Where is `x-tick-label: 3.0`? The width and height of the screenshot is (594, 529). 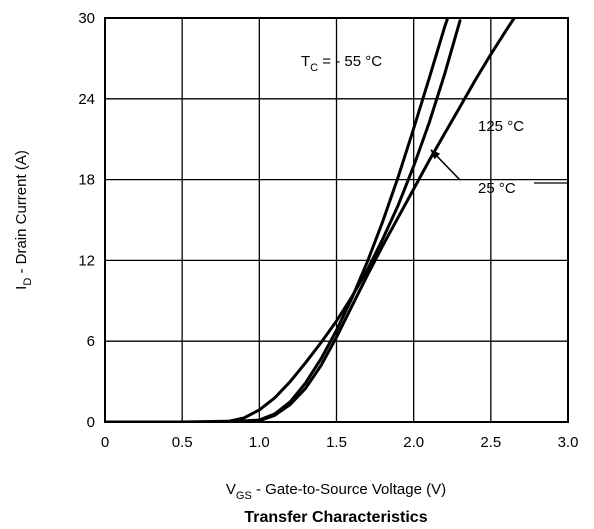 x-tick-label: 3.0 is located at coordinates (568, 442).